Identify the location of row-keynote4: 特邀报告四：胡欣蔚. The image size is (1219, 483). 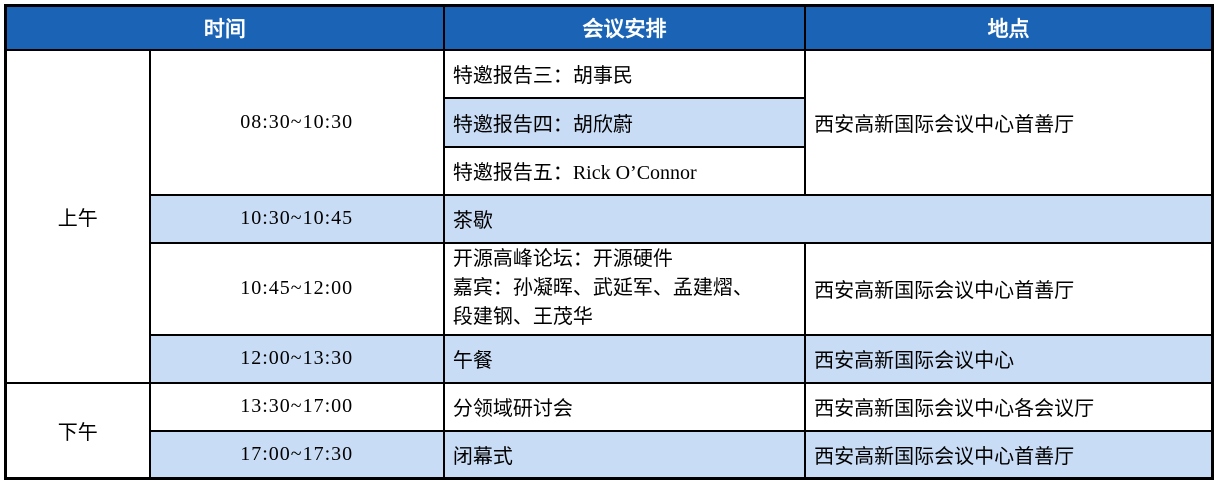
(609, 122).